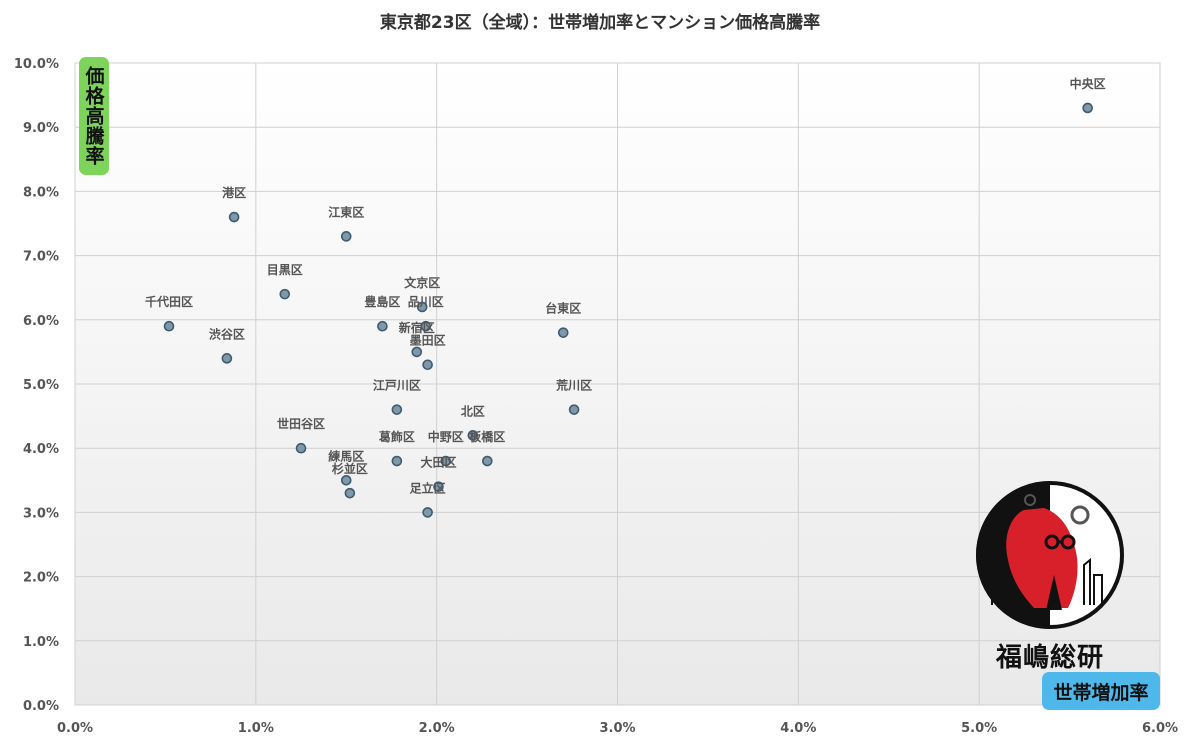 This screenshot has height=750, width=1200. What do you see at coordinates (41, 257) in the screenshot?
I see `y-tick-label: 7.0%` at bounding box center [41, 257].